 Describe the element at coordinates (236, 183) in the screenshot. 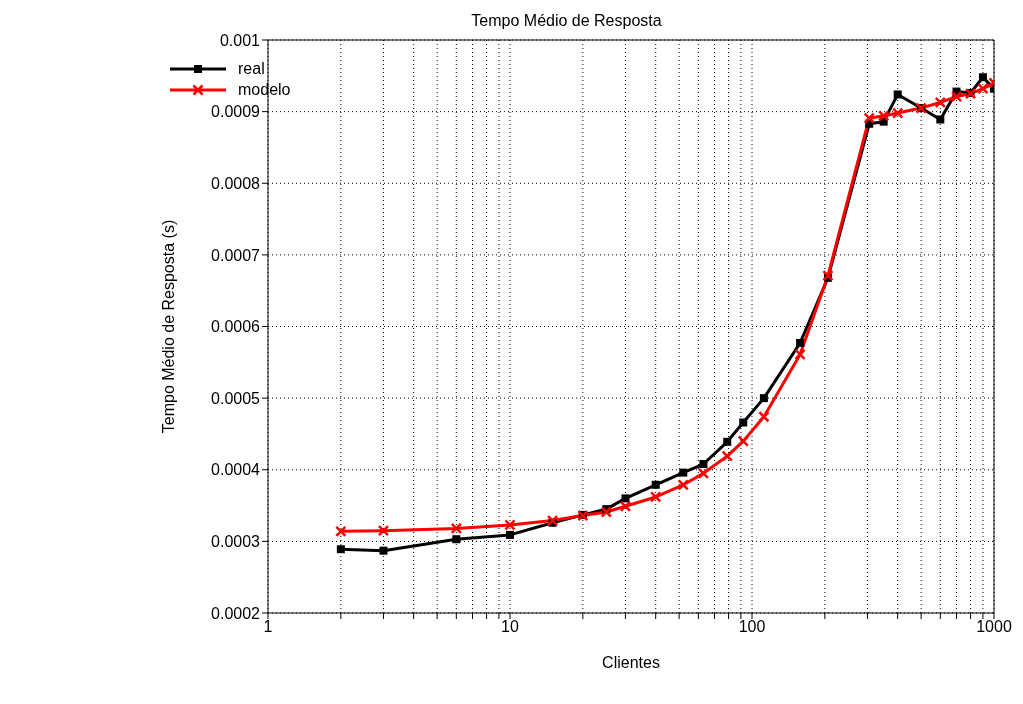

I see `y-tick-label: 0.0008` at that location.